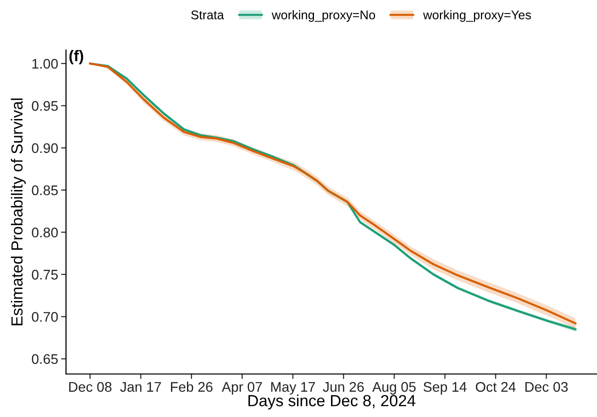 The height and width of the screenshot is (417, 597). Describe the element at coordinates (45, 275) in the screenshot. I see `y-tick-label: 0.75` at that location.